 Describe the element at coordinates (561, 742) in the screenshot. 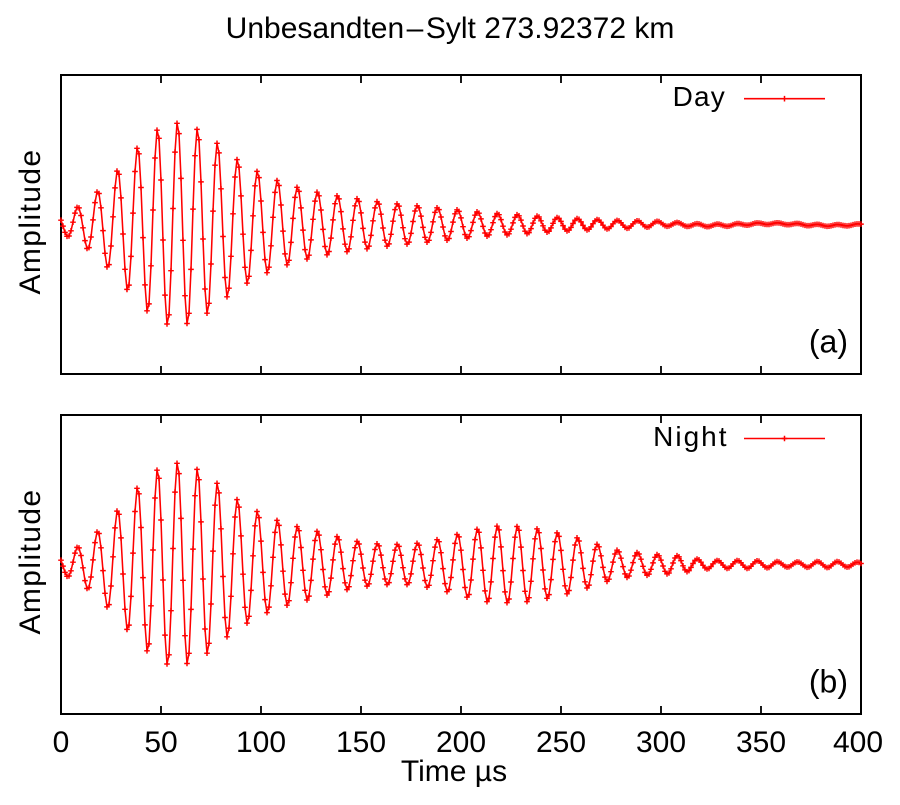

I see `svg-text: 250` at that location.